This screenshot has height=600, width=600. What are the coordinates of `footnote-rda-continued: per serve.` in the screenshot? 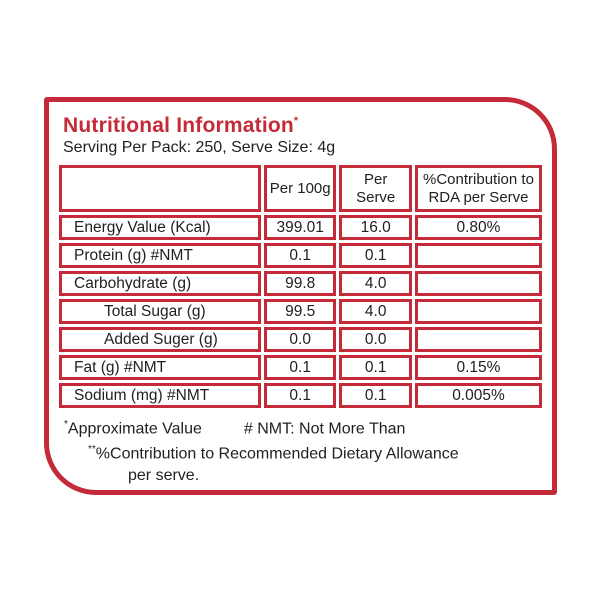 It's located at (164, 475).